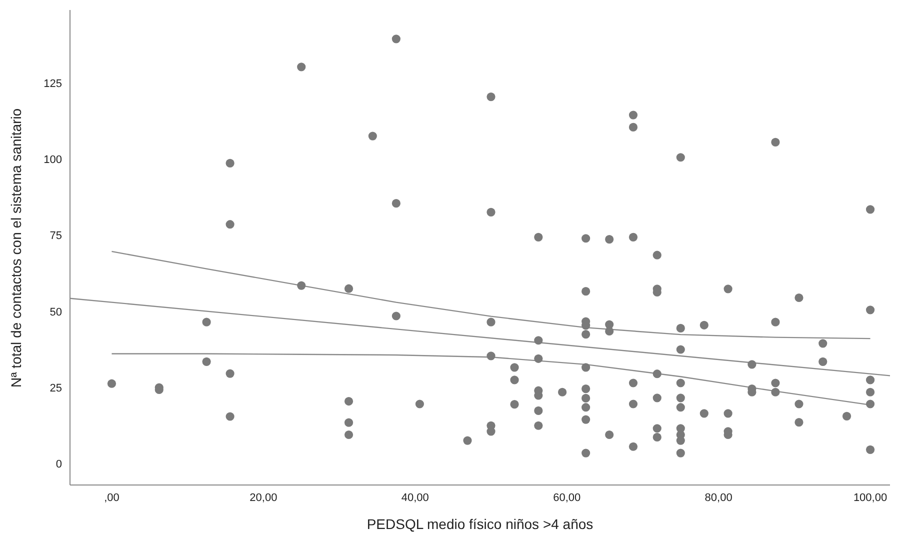  I want to click on x-tick-label: 100,00, so click(870, 498).